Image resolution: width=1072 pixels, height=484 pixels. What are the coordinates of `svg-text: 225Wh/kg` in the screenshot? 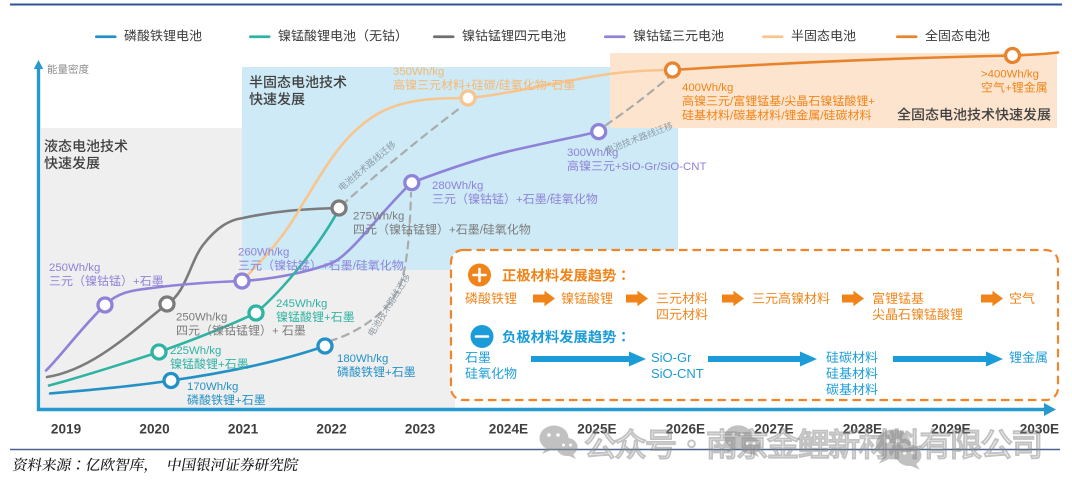 It's located at (195, 351).